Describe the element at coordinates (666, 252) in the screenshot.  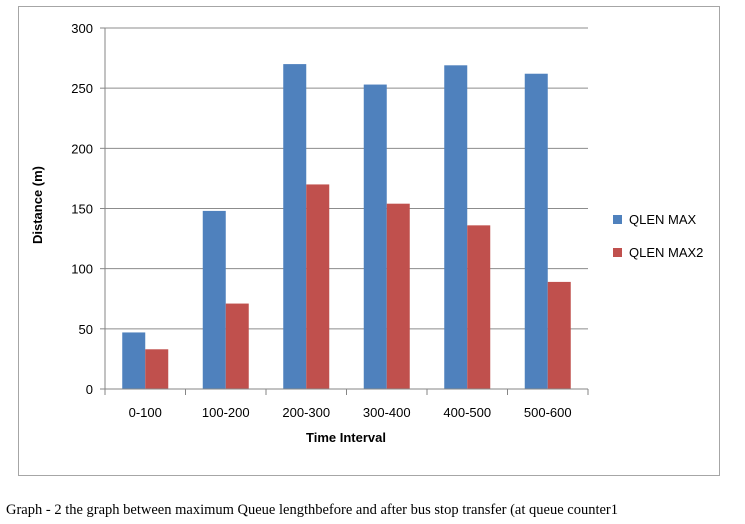
I see `legend-label: QLEN MAX2` at that location.